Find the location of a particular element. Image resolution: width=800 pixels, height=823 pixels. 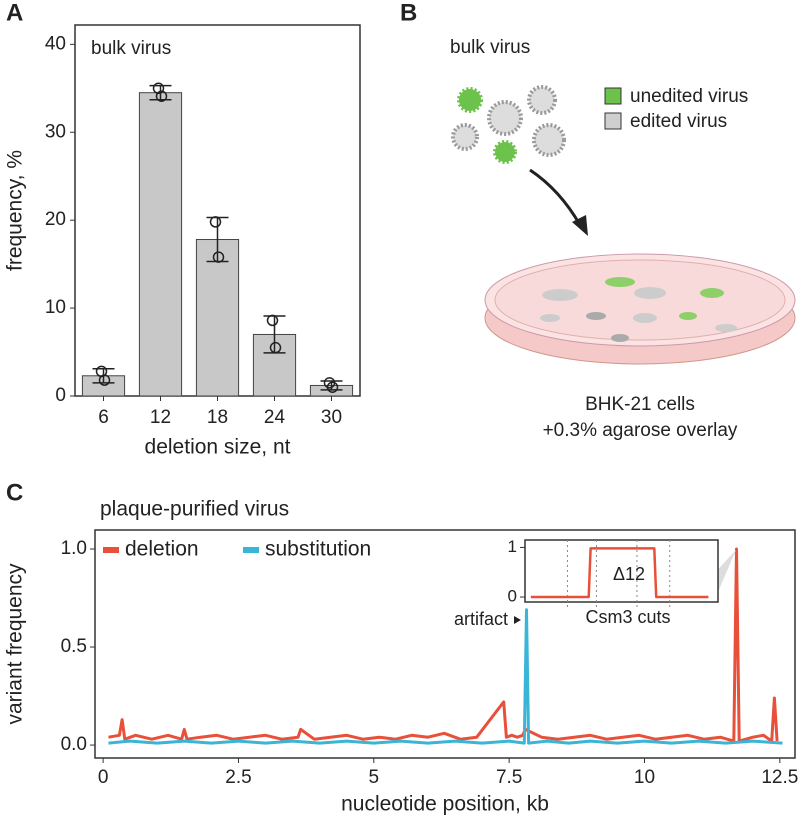

annotation: artifact is located at coordinates (481, 619).